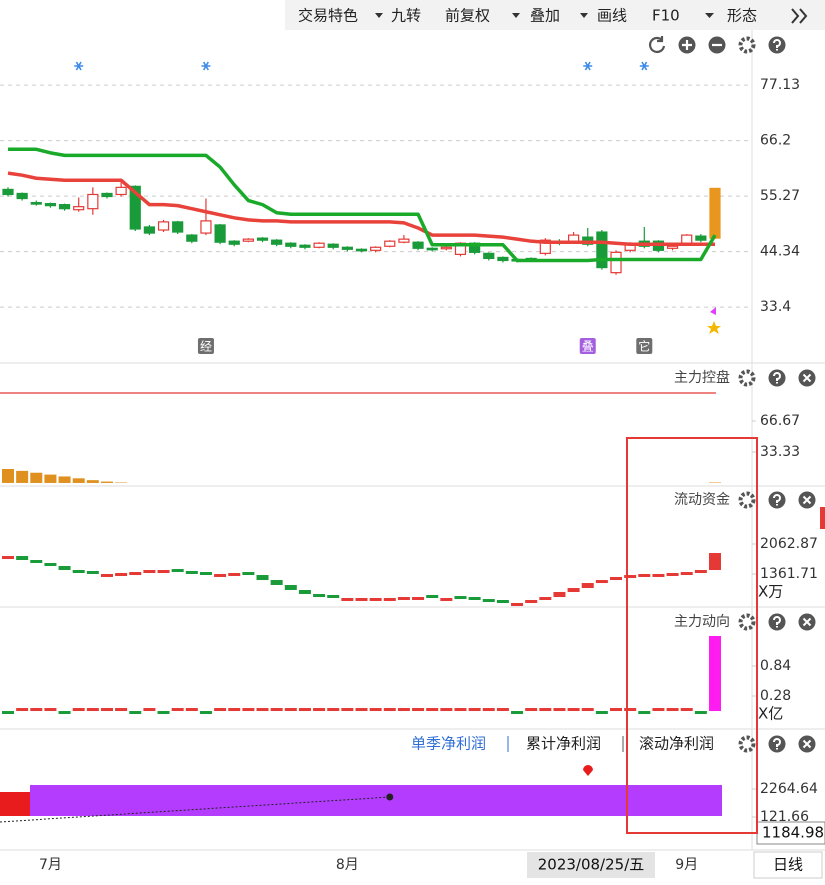  I want to click on y-tick-label: 77.13, so click(780, 85).